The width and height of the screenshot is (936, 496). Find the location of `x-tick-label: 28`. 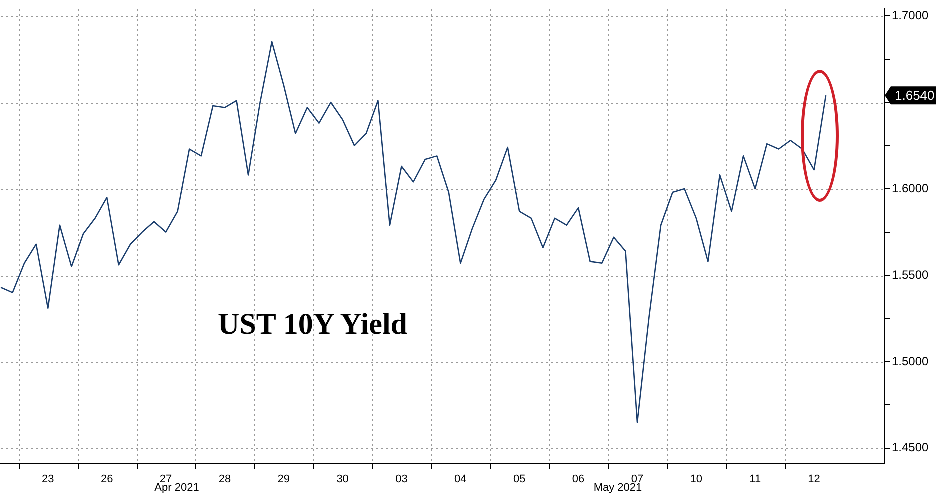

x-tick-label: 28 is located at coordinates (225, 480).